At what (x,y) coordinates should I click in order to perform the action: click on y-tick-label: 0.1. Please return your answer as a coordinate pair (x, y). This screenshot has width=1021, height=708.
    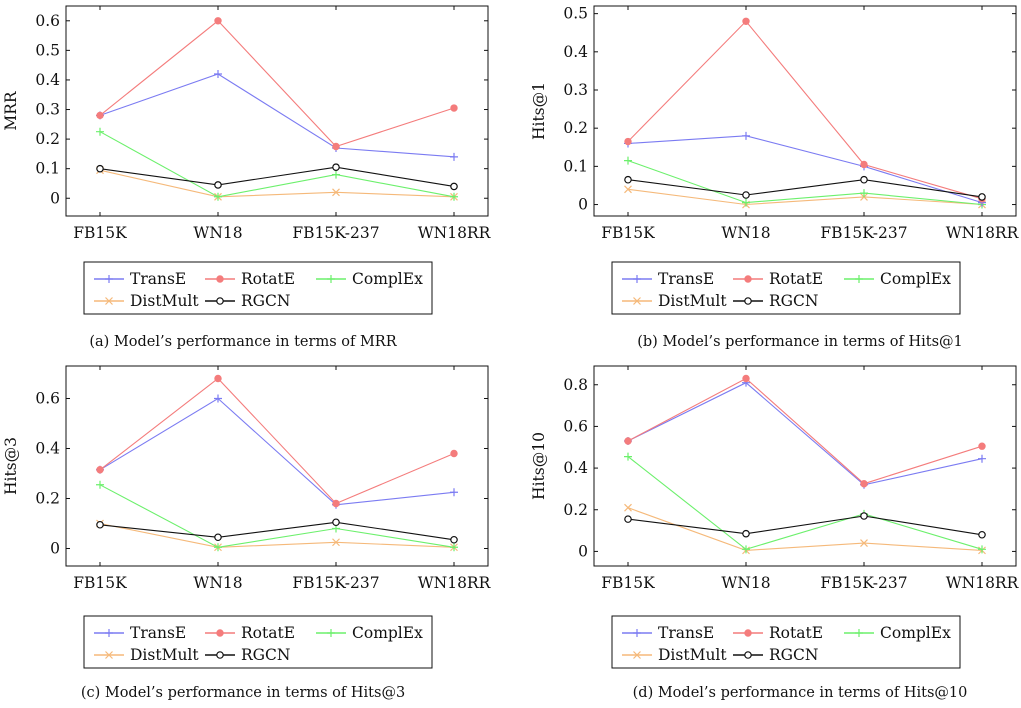
    Looking at the image, I should click on (47, 169).